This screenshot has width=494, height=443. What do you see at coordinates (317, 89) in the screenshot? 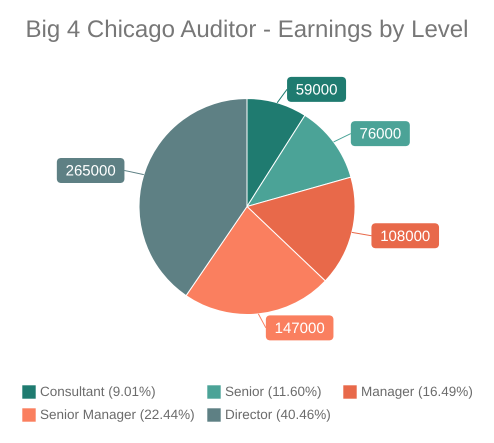
I see `data-label: 59000` at bounding box center [317, 89].